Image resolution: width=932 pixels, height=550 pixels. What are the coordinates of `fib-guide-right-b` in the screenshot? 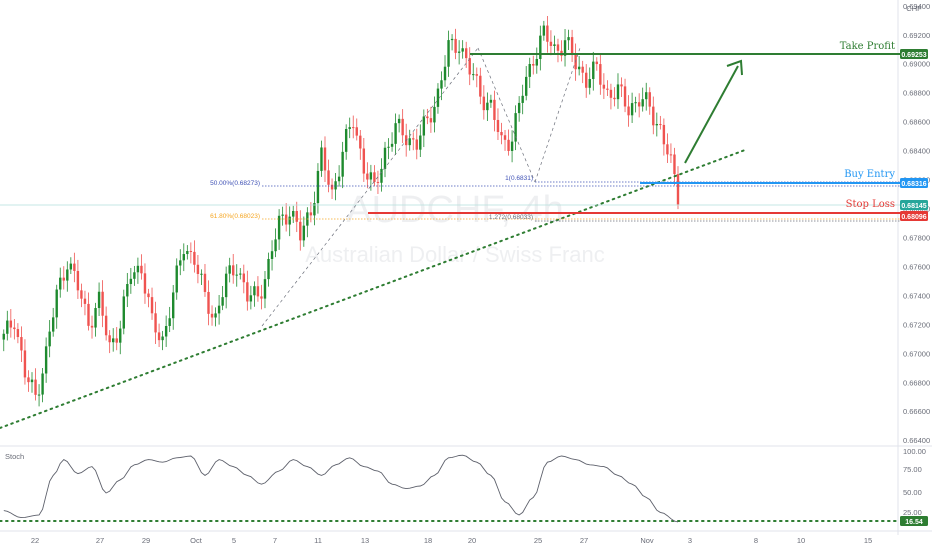 It's located at (557, 115).